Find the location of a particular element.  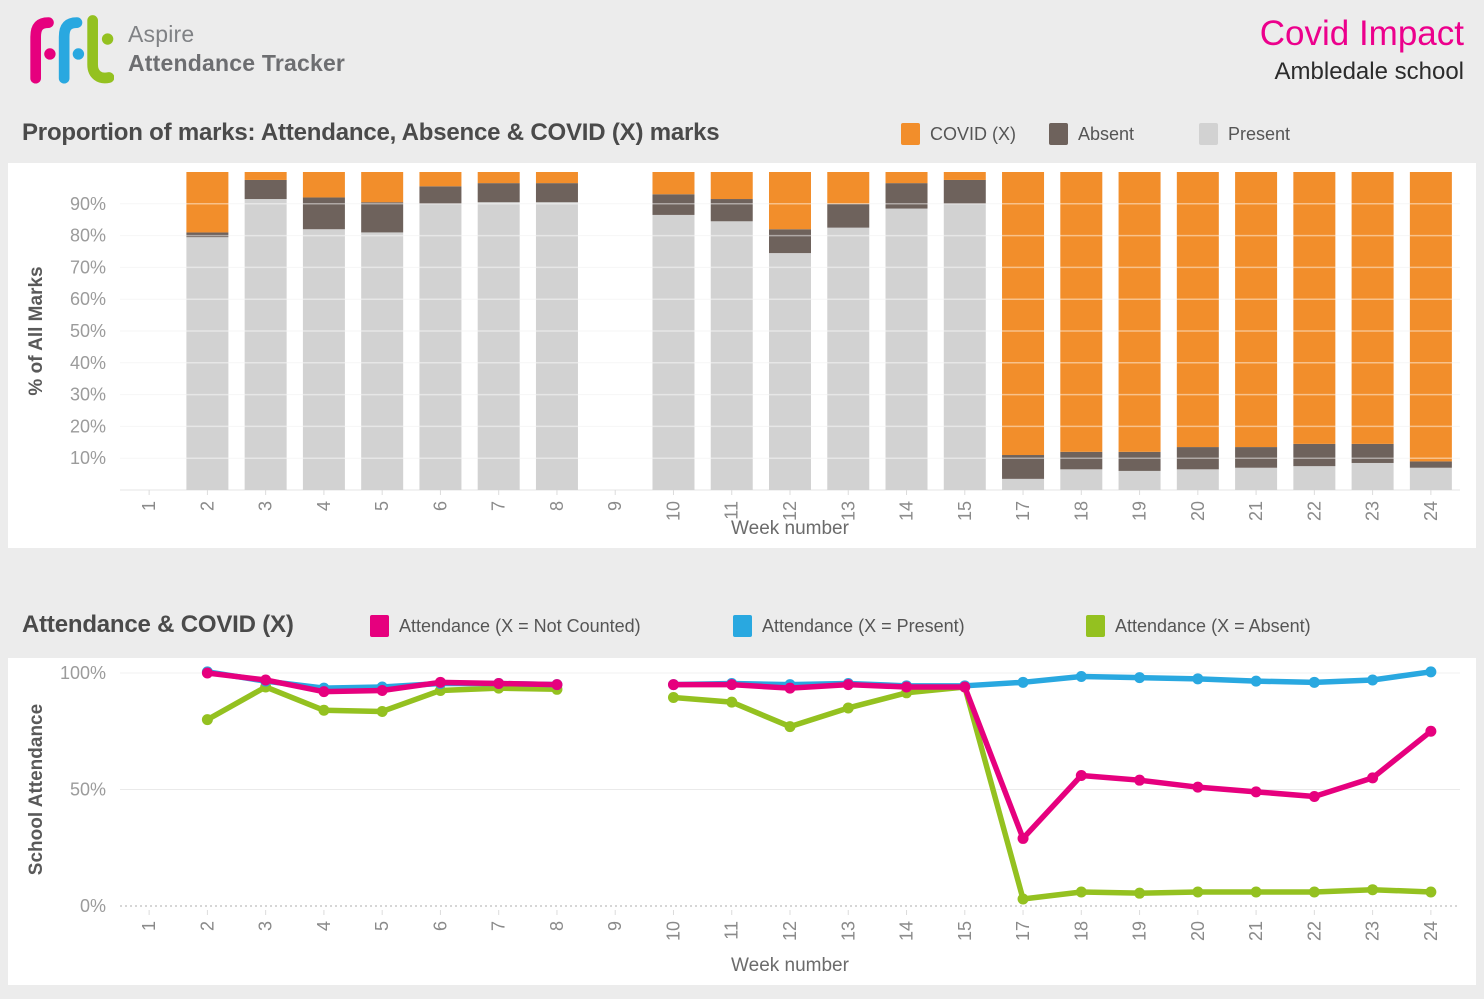

point-attendance-x-not-counted--week-8 is located at coordinates (557, 685).